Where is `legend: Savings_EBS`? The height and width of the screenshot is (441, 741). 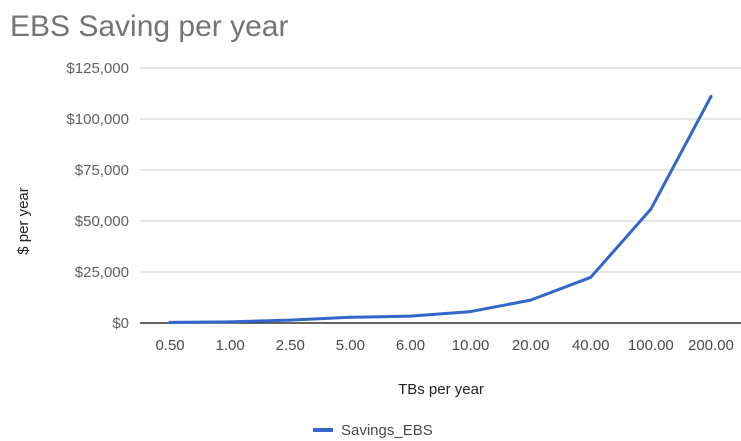 legend: Savings_EBS is located at coordinates (373, 430).